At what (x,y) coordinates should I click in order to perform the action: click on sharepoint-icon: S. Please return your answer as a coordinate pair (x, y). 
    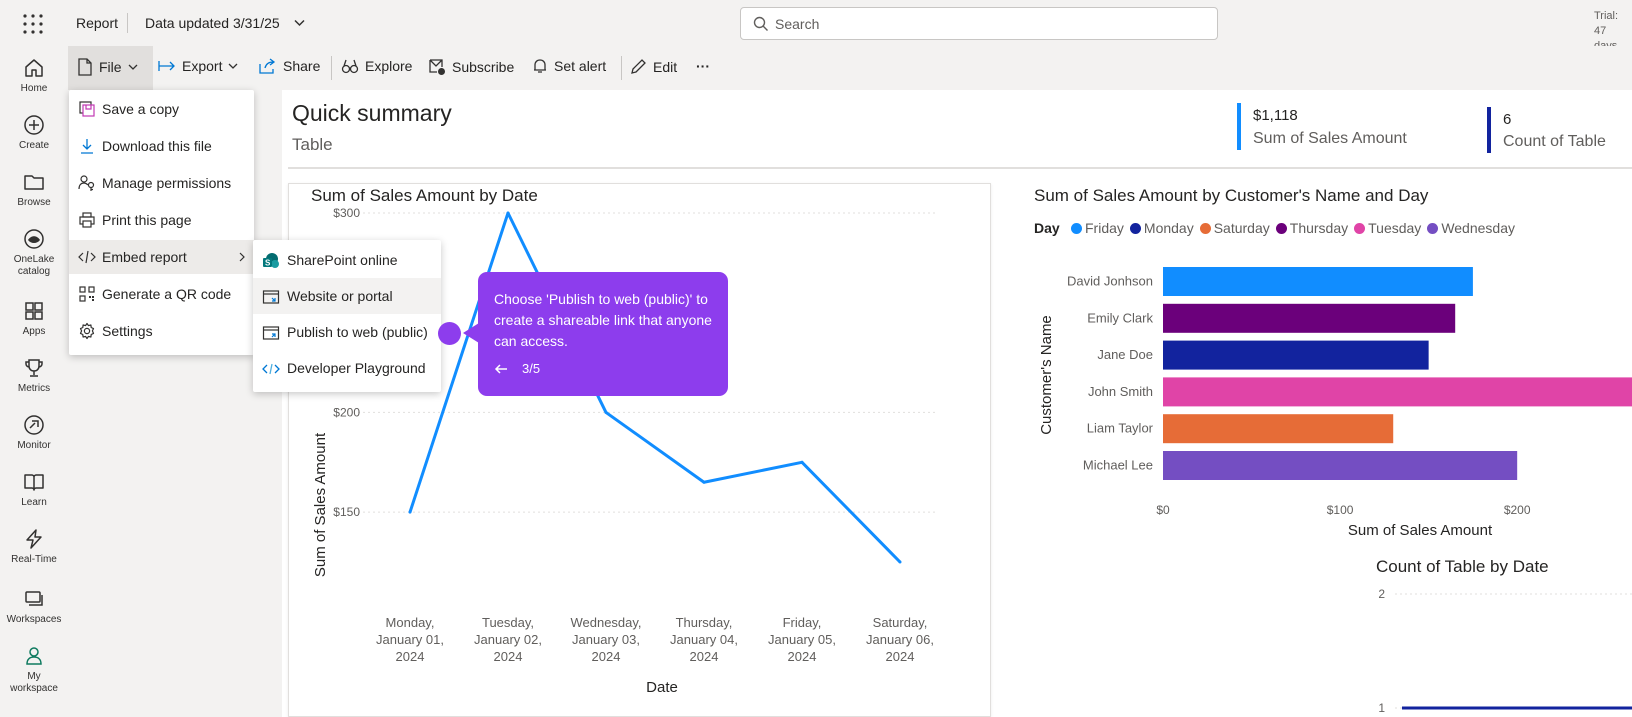
    Looking at the image, I should click on (271, 260).